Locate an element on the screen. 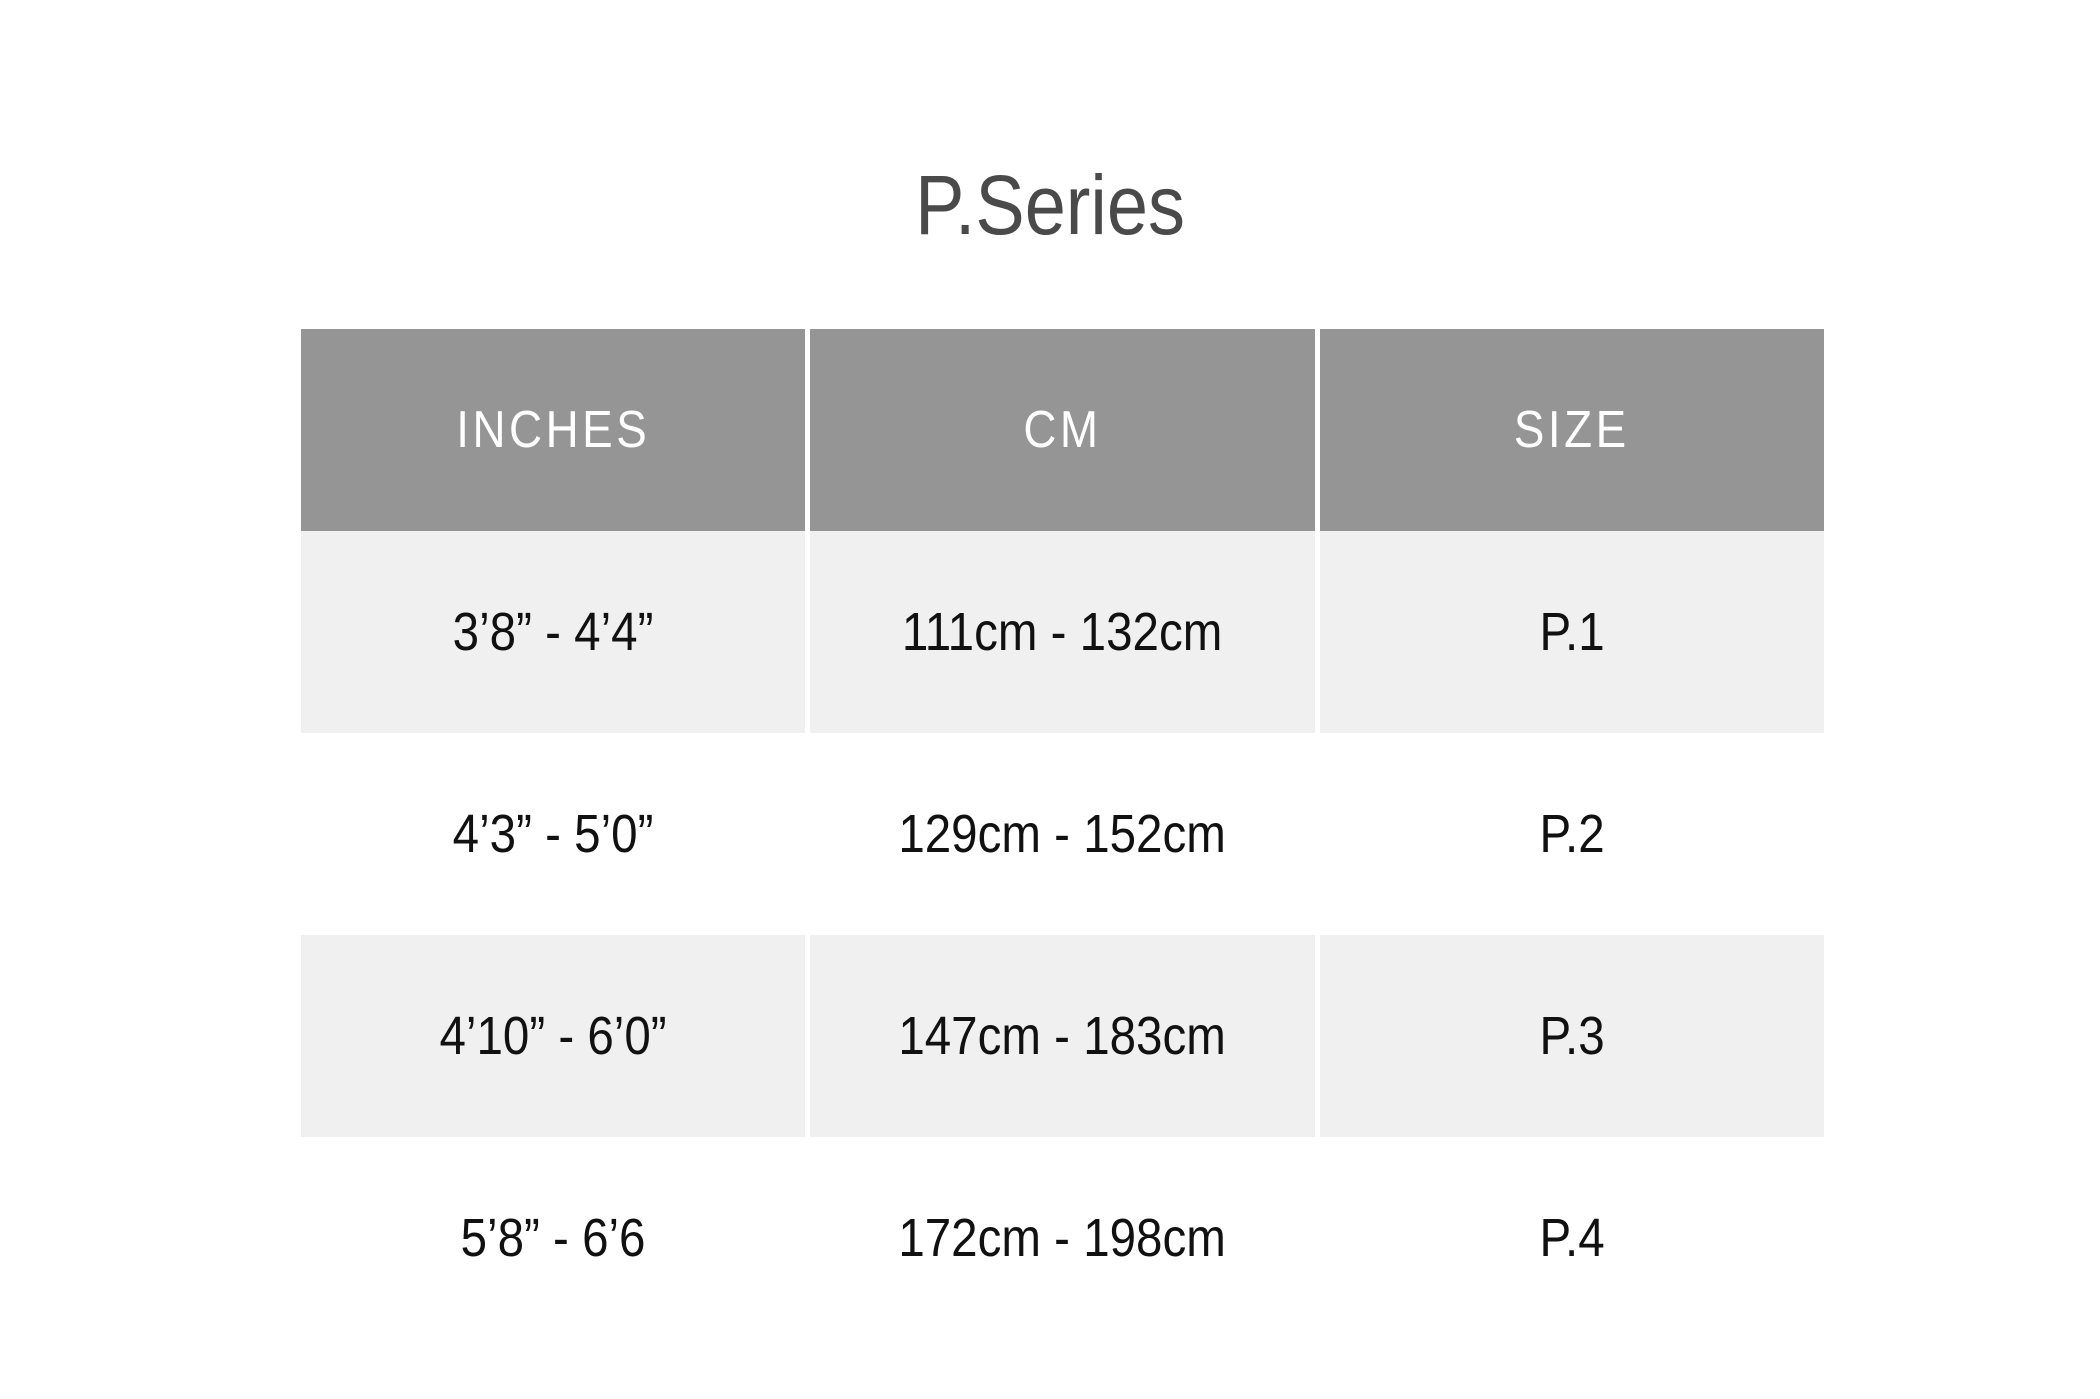  cell-size: P.3 is located at coordinates (1569, 1036).